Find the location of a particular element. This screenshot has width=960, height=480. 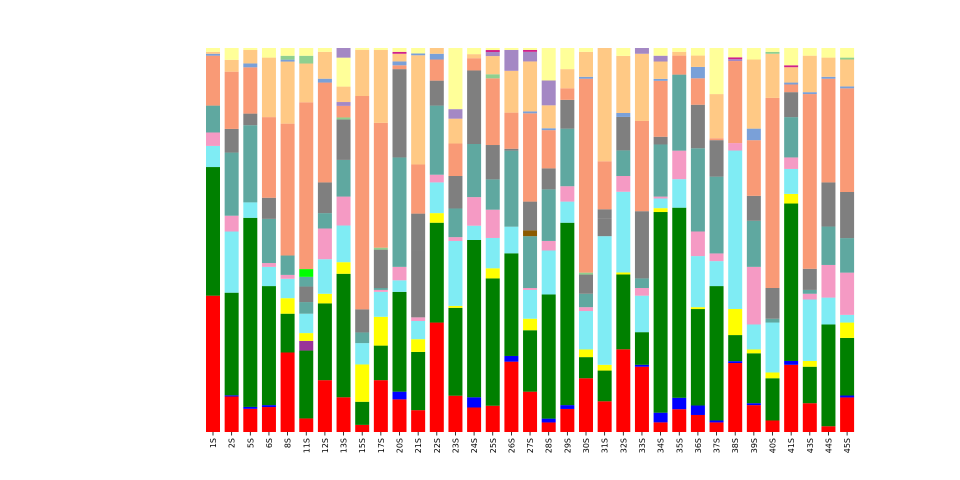

bar-segment-6S-ltyellow is located at coordinates (268, 53).